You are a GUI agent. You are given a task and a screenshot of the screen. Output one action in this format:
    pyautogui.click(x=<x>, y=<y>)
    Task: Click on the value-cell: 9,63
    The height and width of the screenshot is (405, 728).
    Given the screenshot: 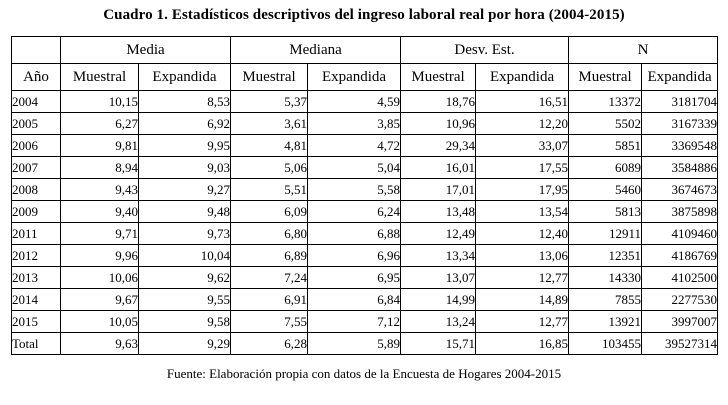 What is the action you would take?
    pyautogui.click(x=99, y=343)
    